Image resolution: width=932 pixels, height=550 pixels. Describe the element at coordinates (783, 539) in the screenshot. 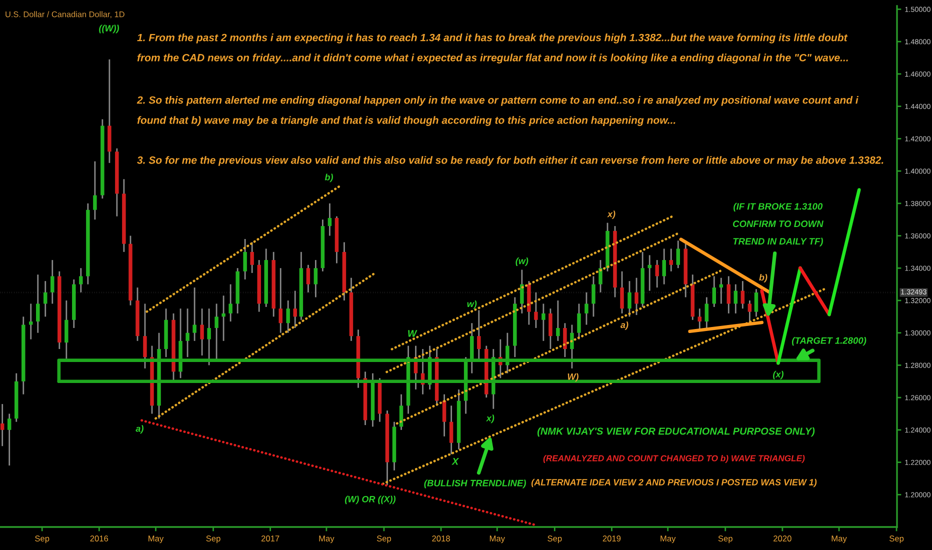

I see `x-tick-label: 2020` at that location.